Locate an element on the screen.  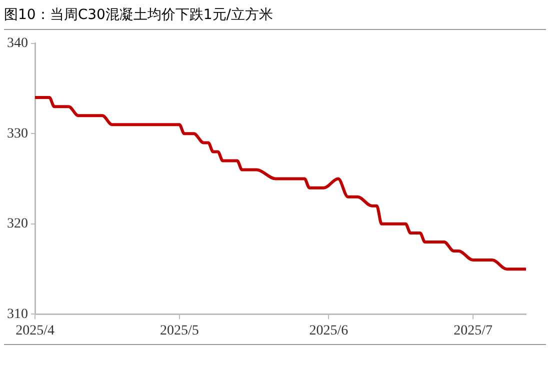
y-tick-label: 330 is located at coordinates (17, 134).